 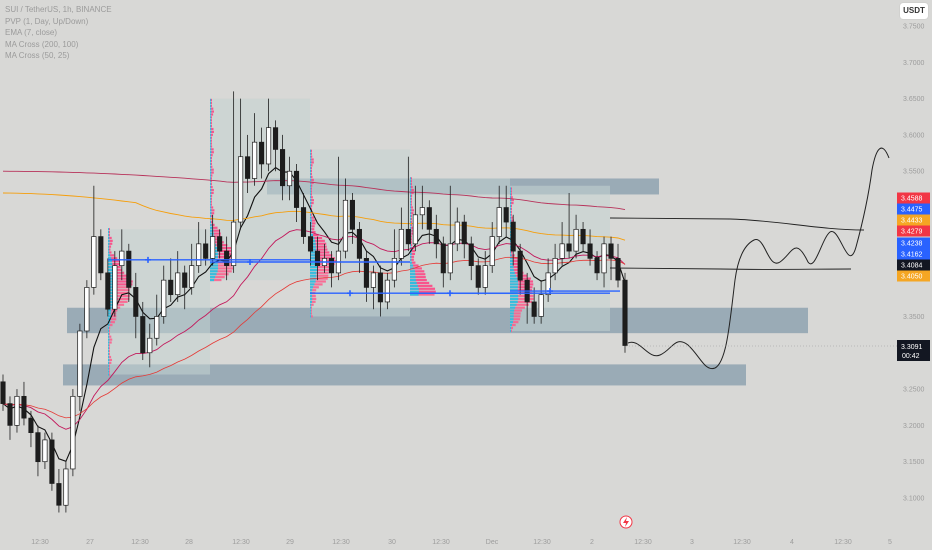 What do you see at coordinates (749, 258) in the screenshot?
I see `user-drawing` at bounding box center [749, 258].